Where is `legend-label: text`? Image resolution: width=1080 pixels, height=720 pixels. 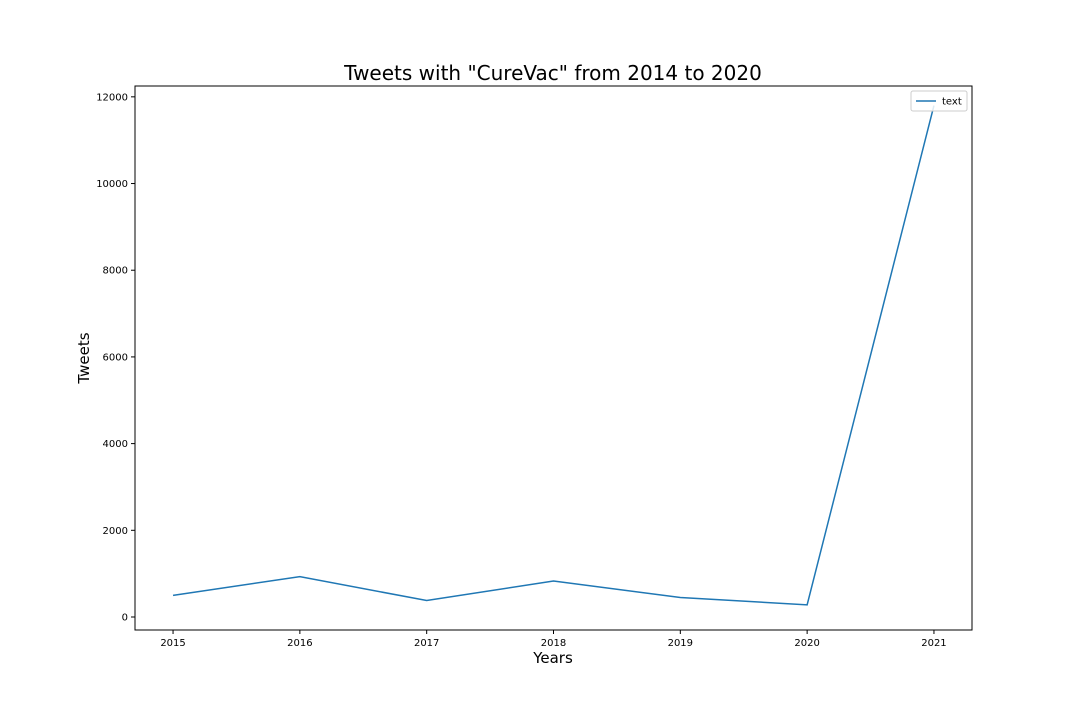 legend-label: text is located at coordinates (952, 102).